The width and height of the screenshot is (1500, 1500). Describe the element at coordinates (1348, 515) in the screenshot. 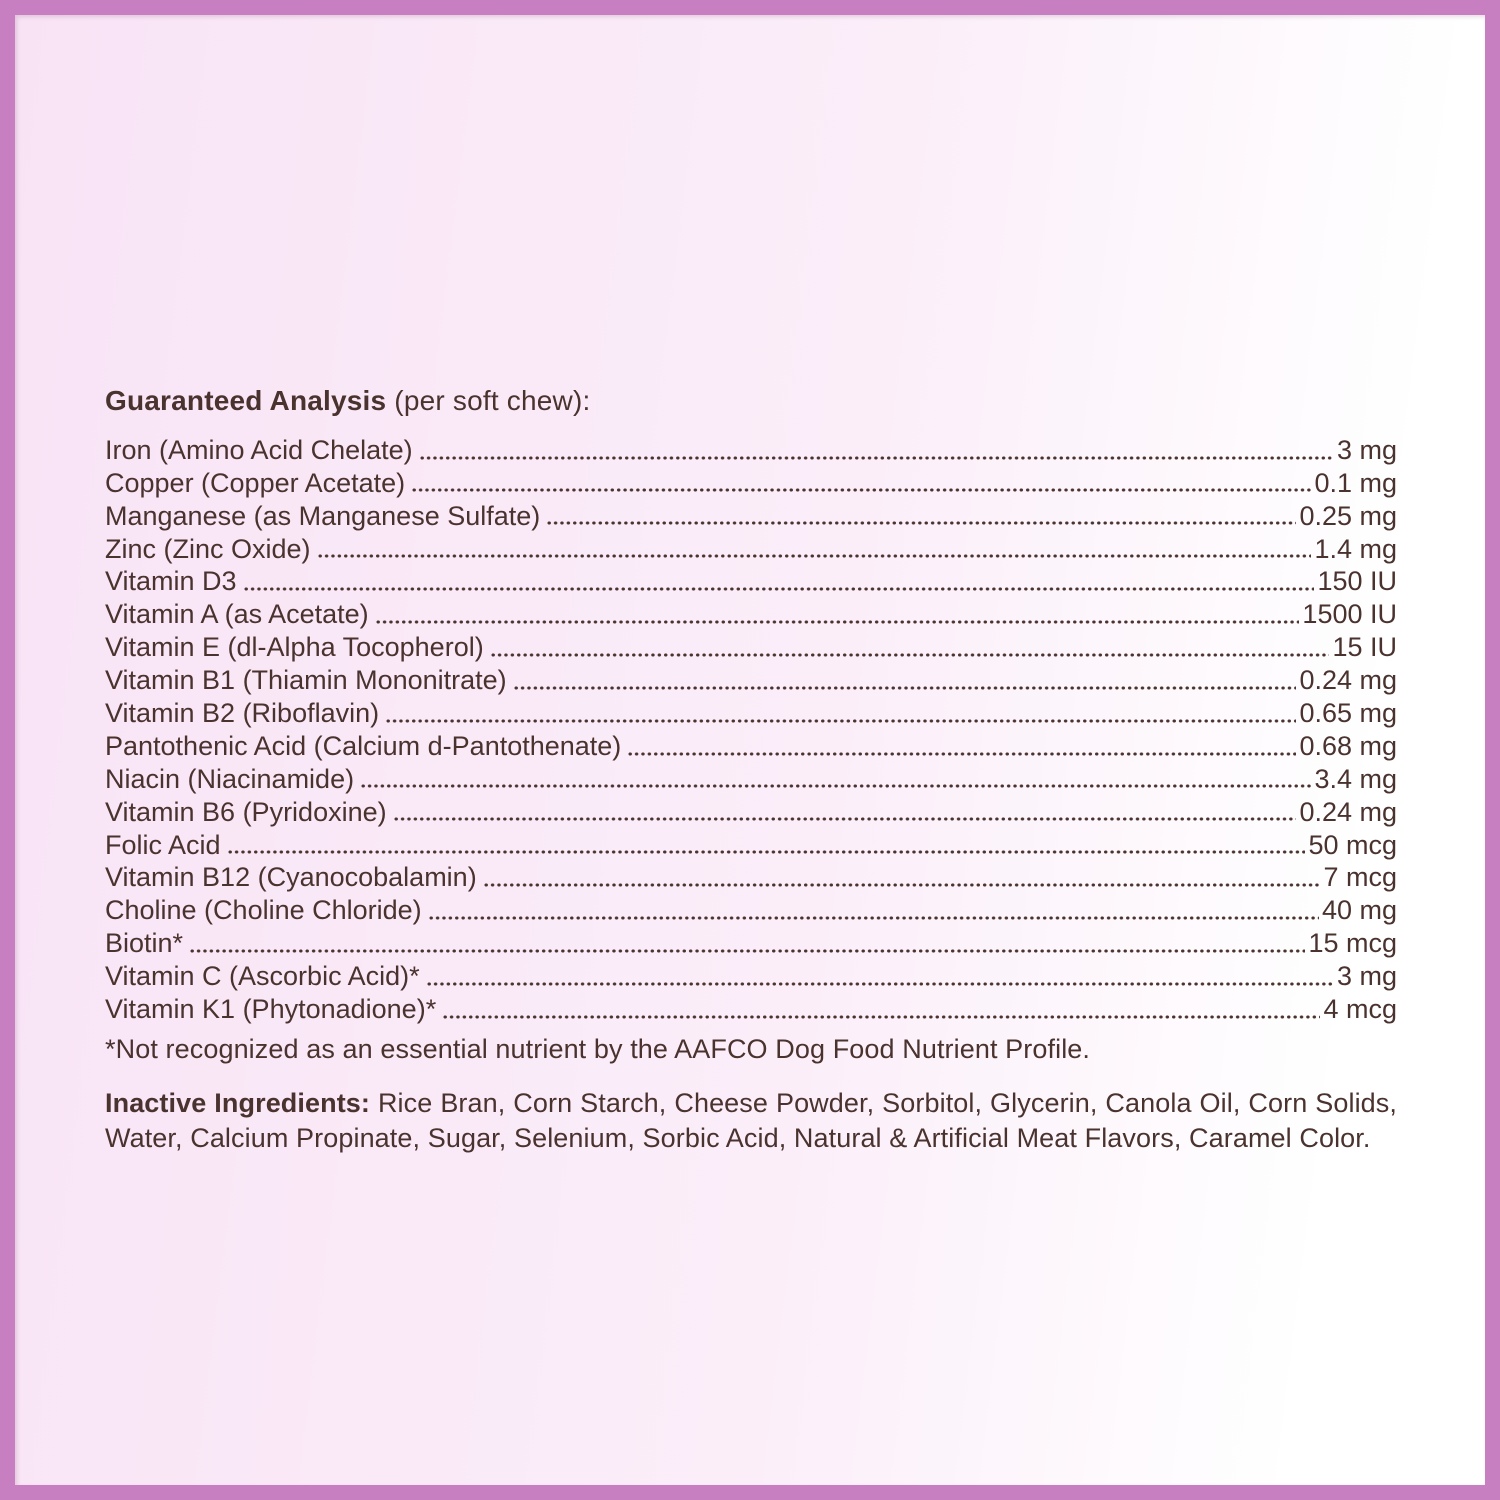

I see `nutrient-value: 0.25 mg` at that location.